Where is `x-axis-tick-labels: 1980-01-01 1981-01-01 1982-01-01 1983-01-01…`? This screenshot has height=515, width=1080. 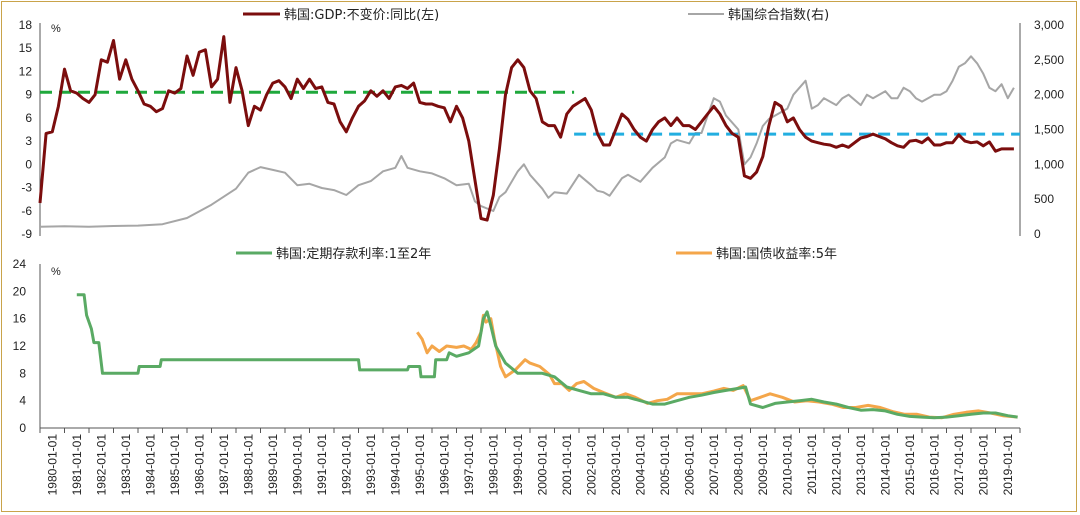 x-axis-tick-labels: 1980-01-01 1981-01-01 1982-01-01 1983-01-01… is located at coordinates (530, 462).